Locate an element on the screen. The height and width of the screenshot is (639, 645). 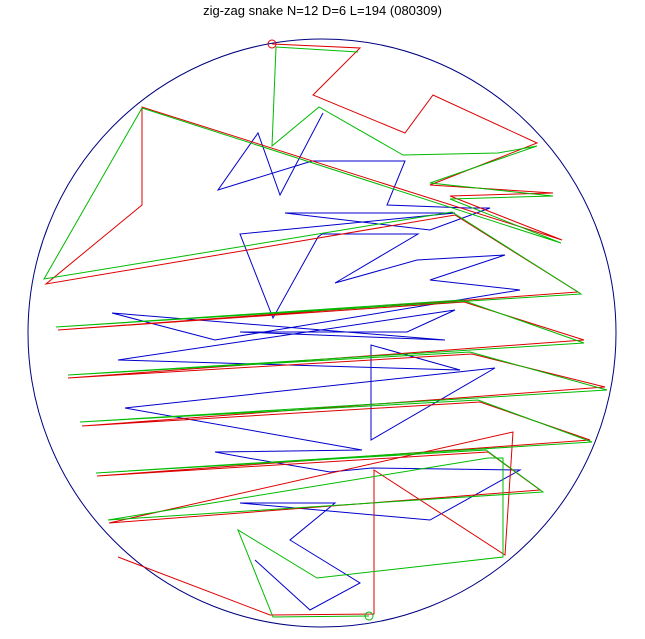
end-marker is located at coordinates (369, 616).